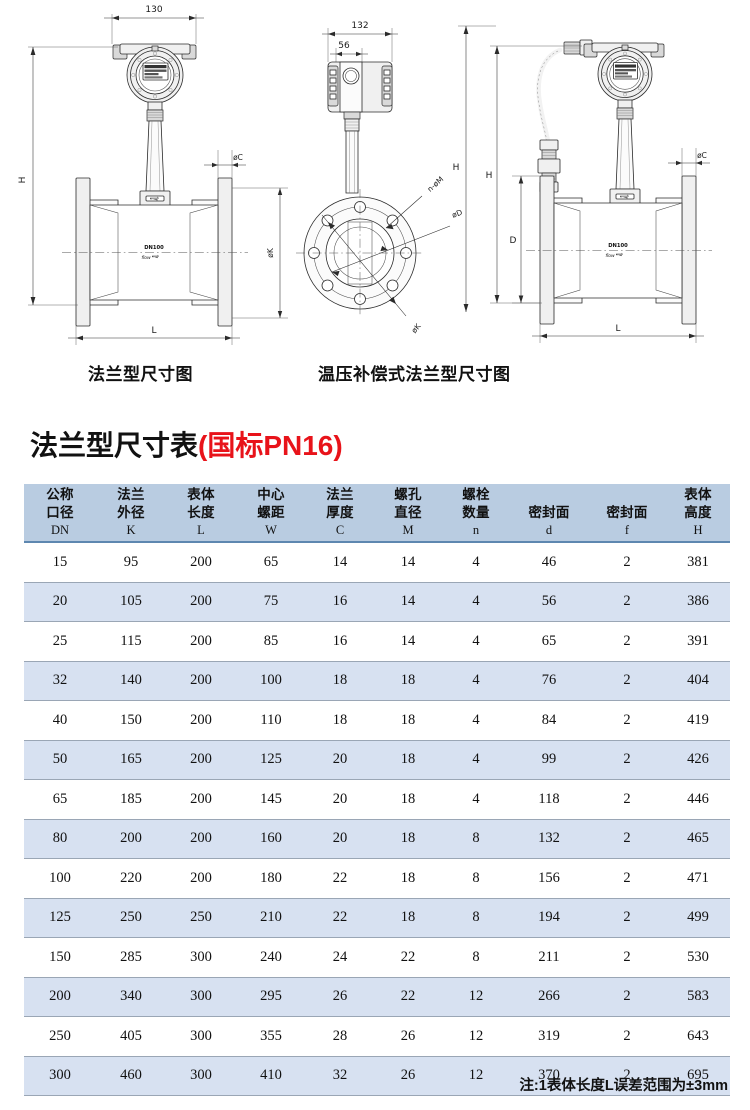  I want to click on col-header-n: 螺栓 数量 n, so click(476, 513).